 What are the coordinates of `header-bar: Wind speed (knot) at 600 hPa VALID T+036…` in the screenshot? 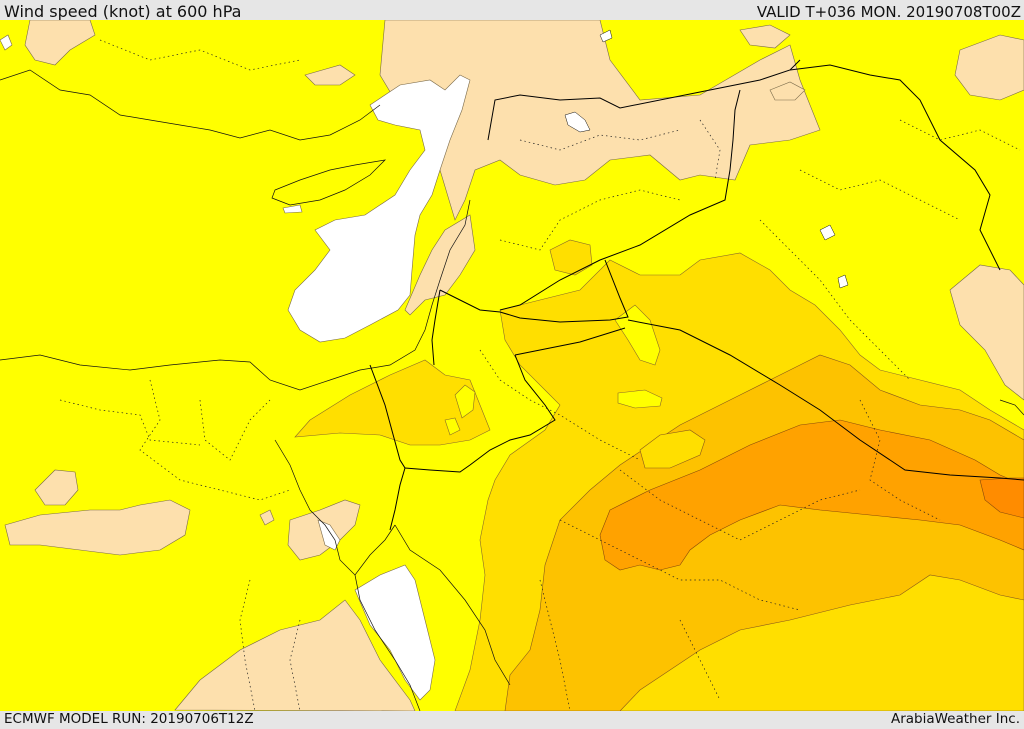 It's located at (512, 10).